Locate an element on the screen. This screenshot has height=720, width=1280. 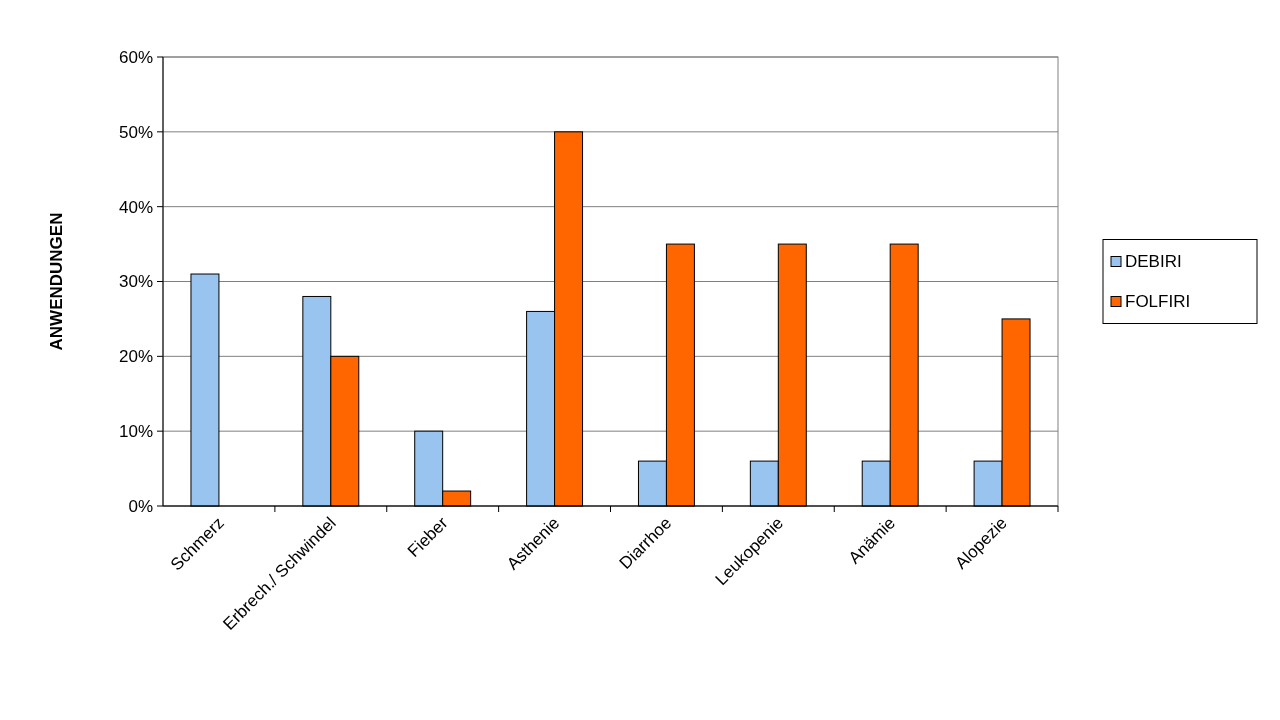
legend-label: DEBIRI is located at coordinates (1153, 262).